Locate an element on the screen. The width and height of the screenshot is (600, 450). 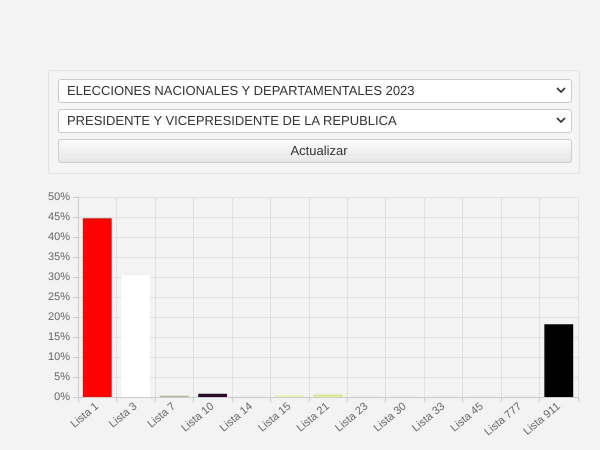
y-tick-label: 10% is located at coordinates (59, 357).